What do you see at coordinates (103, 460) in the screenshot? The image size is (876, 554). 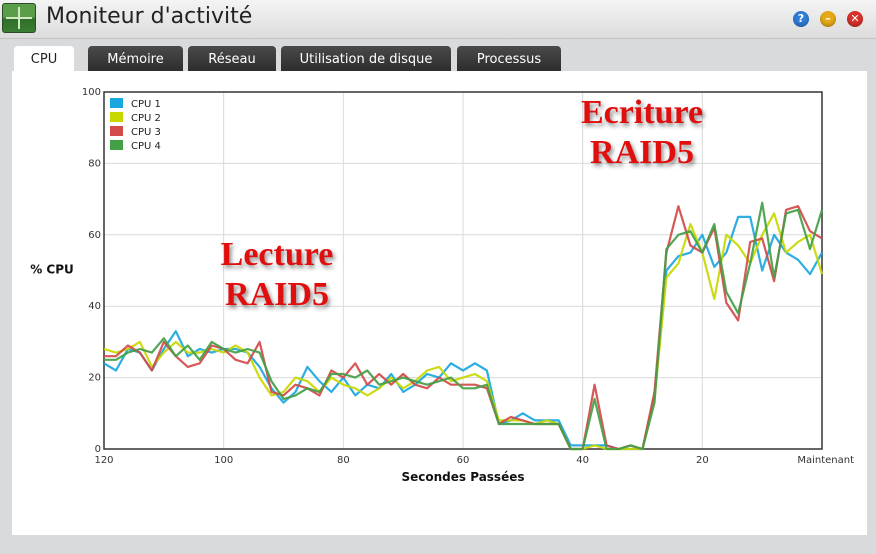 I see `x-tick-label: 120` at bounding box center [103, 460].